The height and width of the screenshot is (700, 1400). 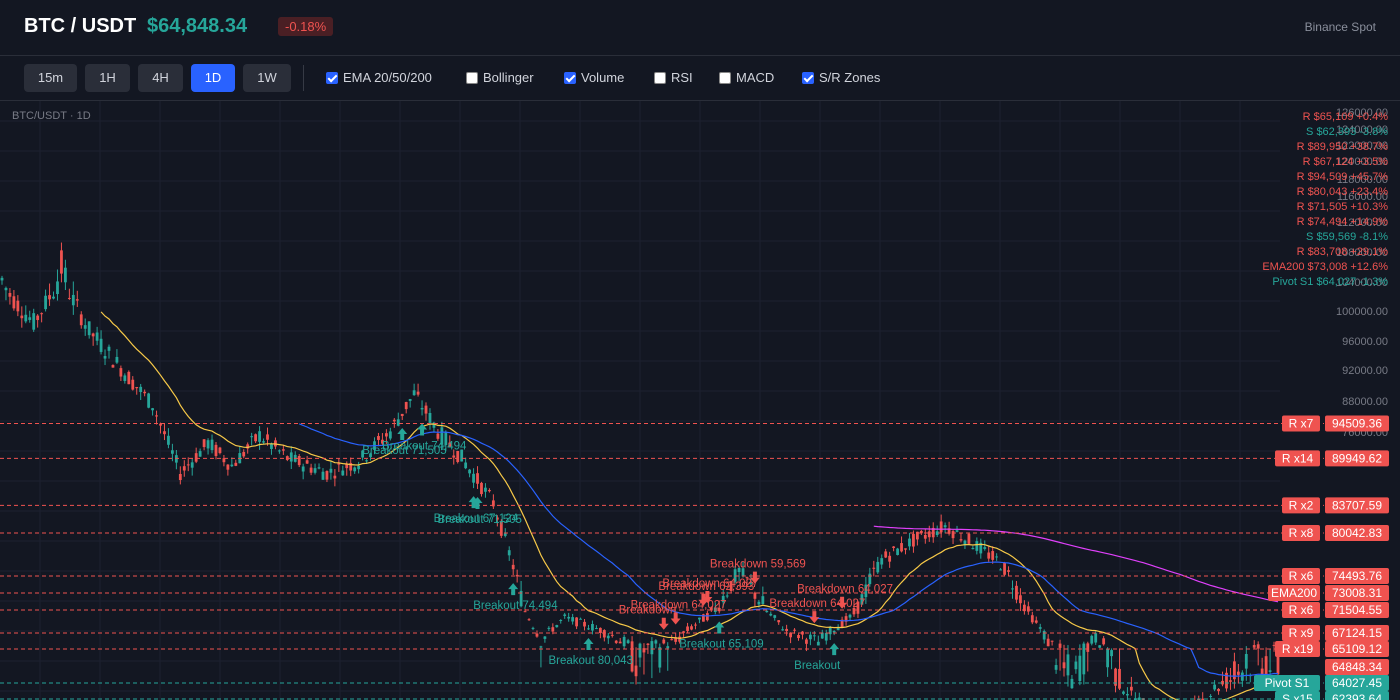 I want to click on zone-list-item: R $89,950 +38.7%, so click(x=1343, y=147).